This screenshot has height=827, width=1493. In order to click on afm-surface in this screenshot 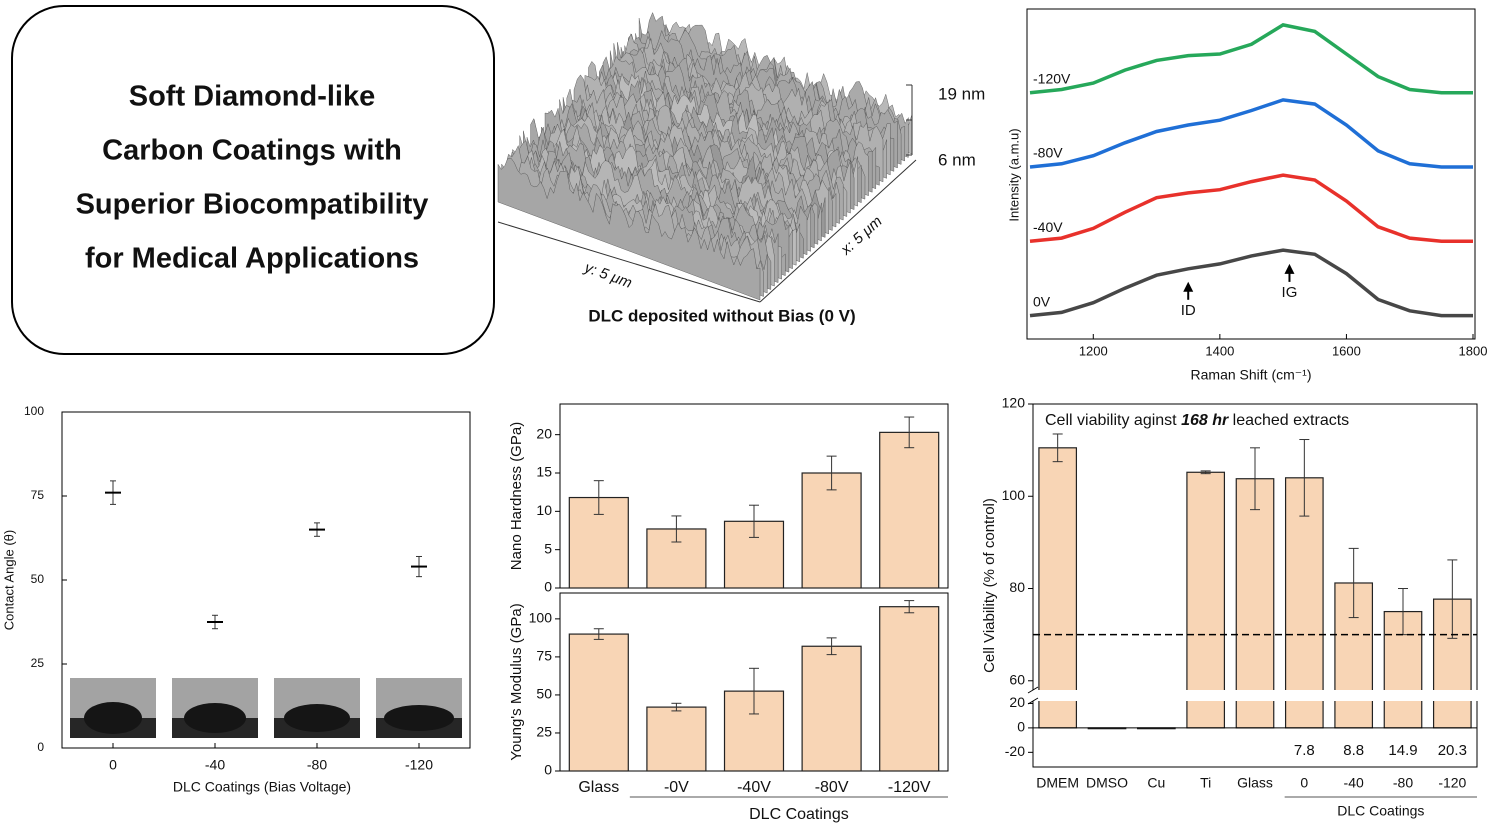, I will do `click(707, 157)`.